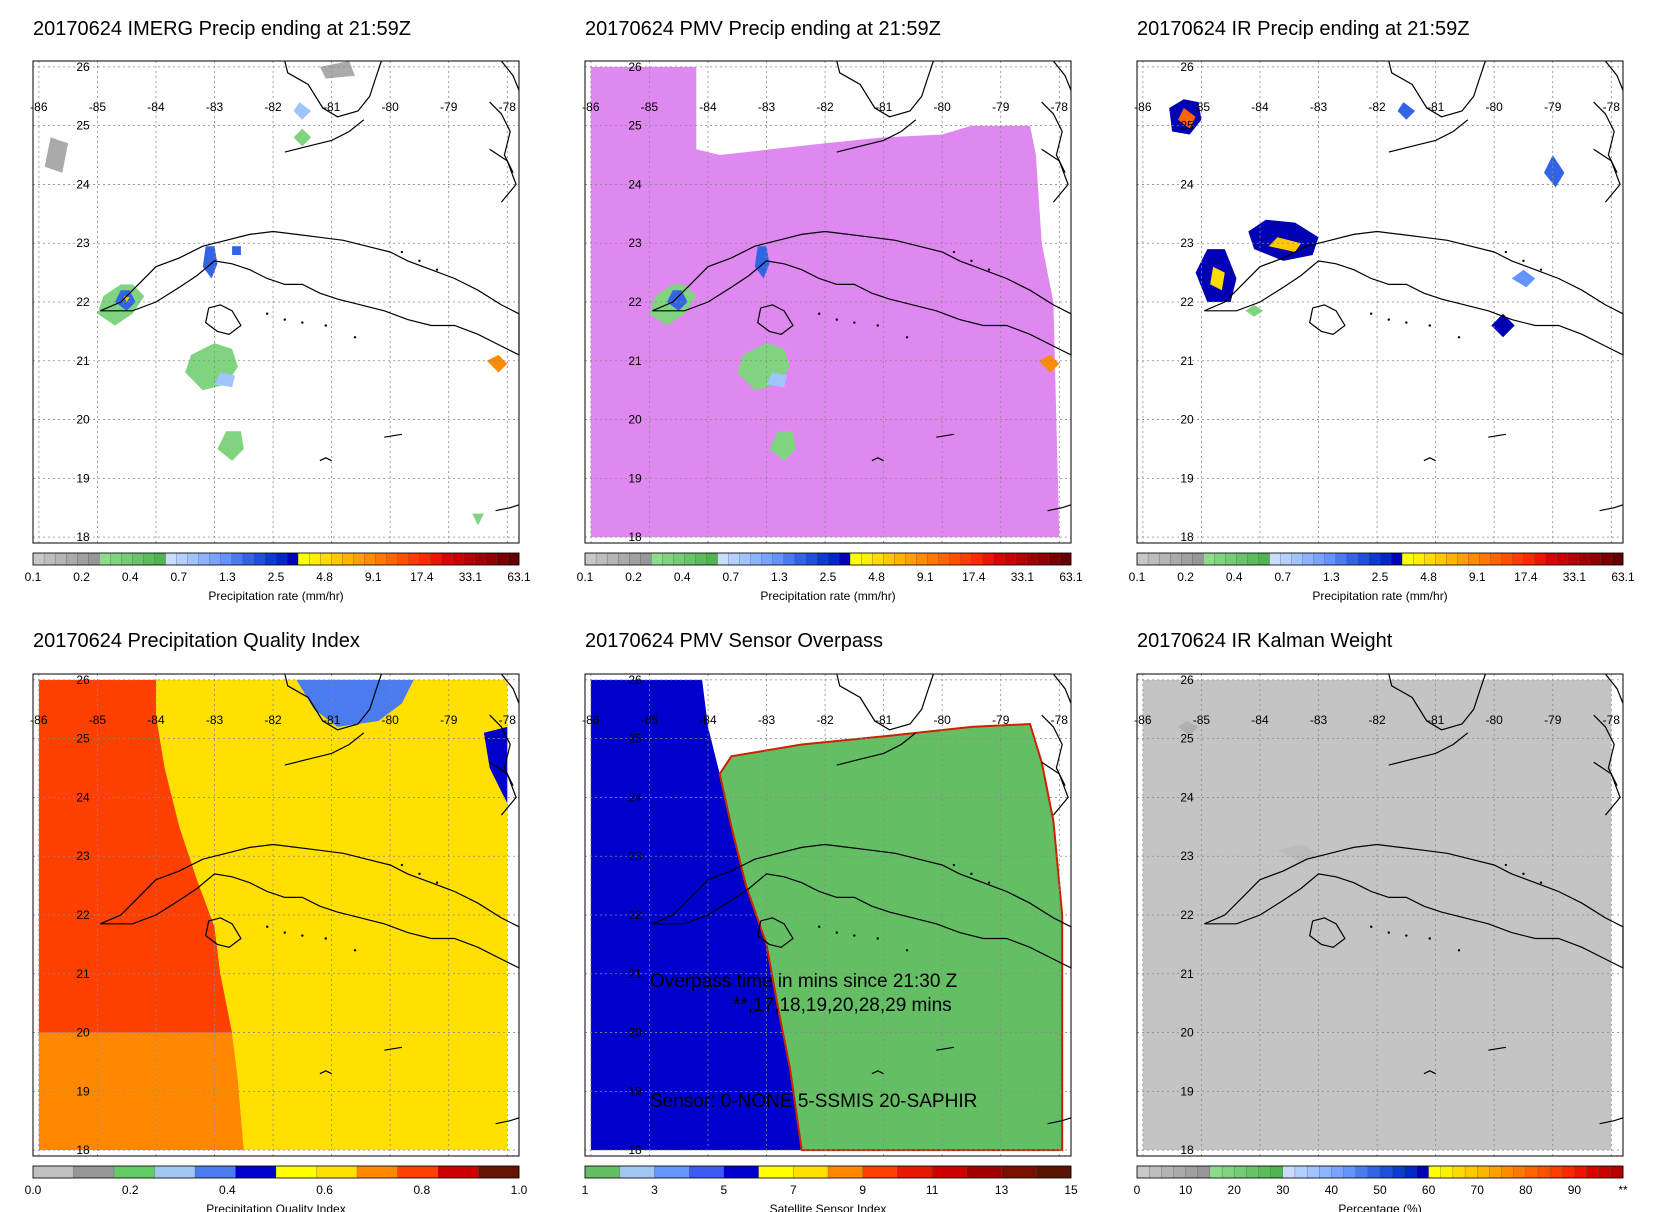 The height and width of the screenshot is (1212, 1653). I want to click on colorbar-tick-label: 3, so click(654, 1190).